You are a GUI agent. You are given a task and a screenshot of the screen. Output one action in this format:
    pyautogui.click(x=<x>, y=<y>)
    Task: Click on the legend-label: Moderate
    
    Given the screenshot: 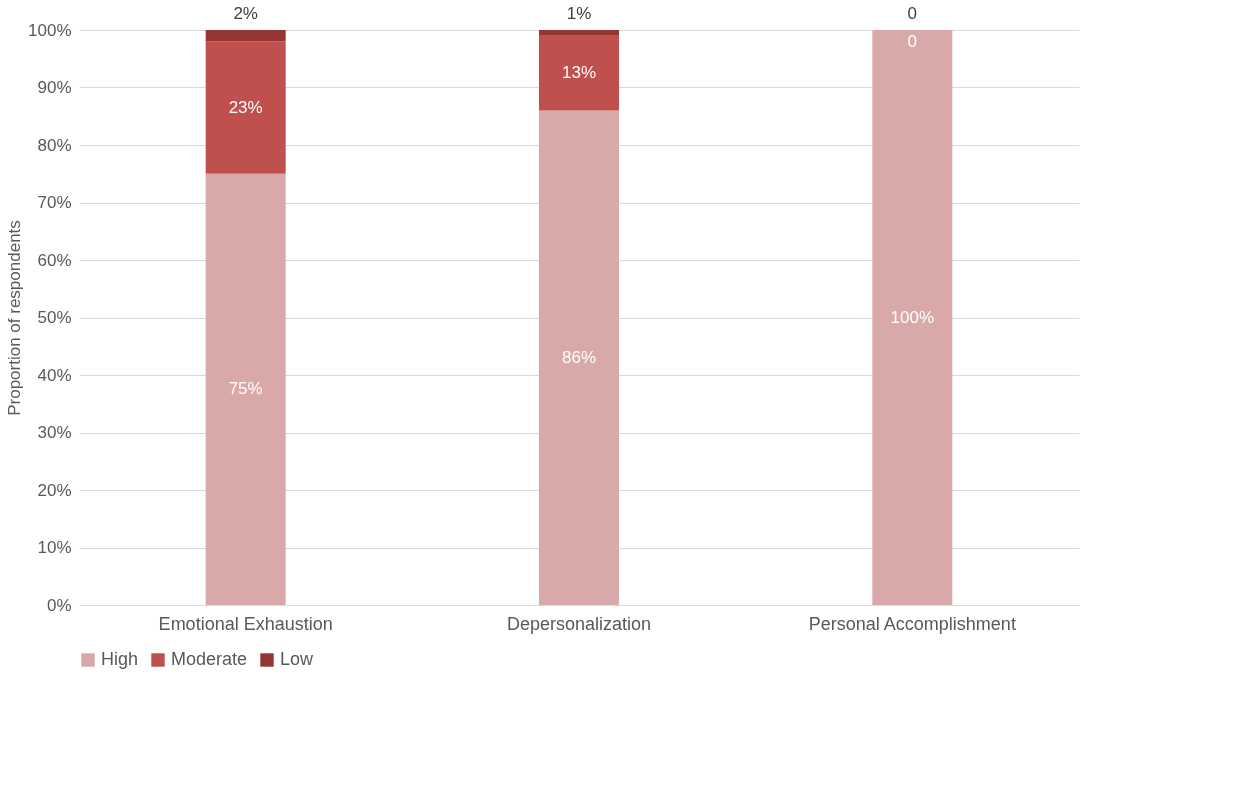 What is the action you would take?
    pyautogui.click(x=209, y=659)
    